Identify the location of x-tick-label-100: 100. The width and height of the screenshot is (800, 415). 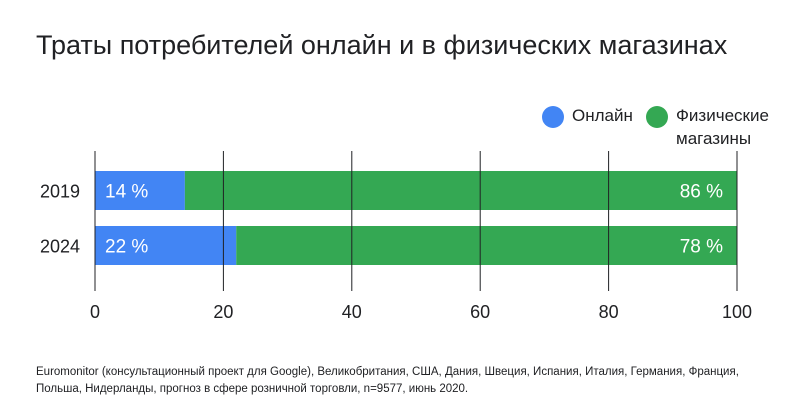
(737, 312).